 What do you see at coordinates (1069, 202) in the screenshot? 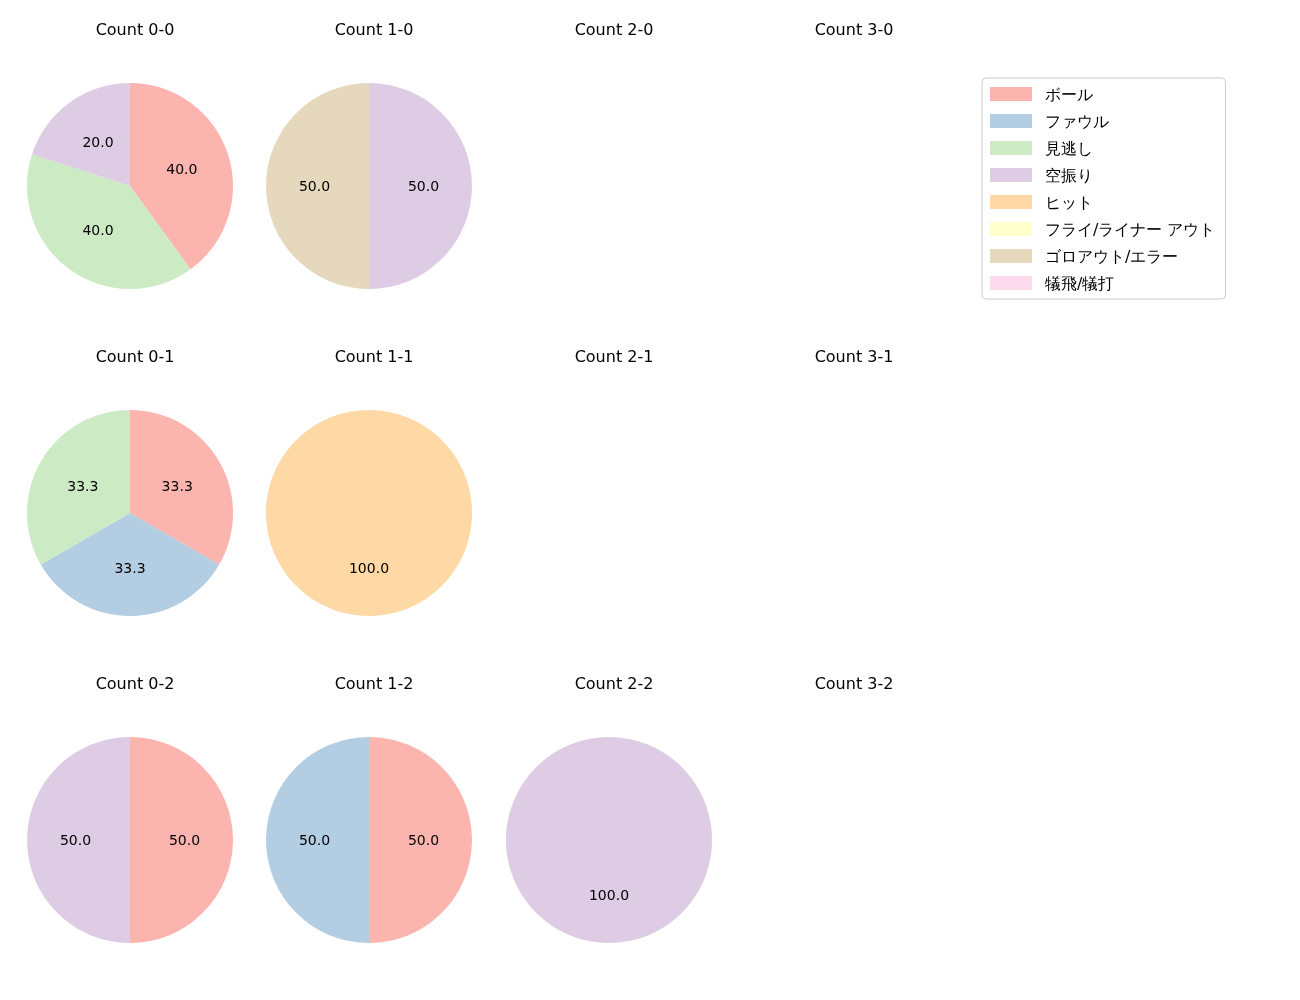
I see `legend-label: ヒット` at bounding box center [1069, 202].